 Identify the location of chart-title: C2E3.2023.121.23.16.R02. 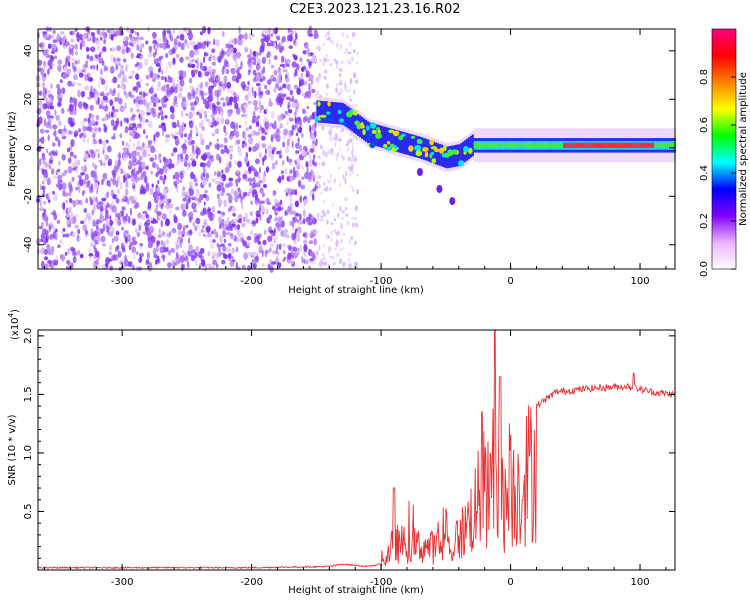
(375, 9).